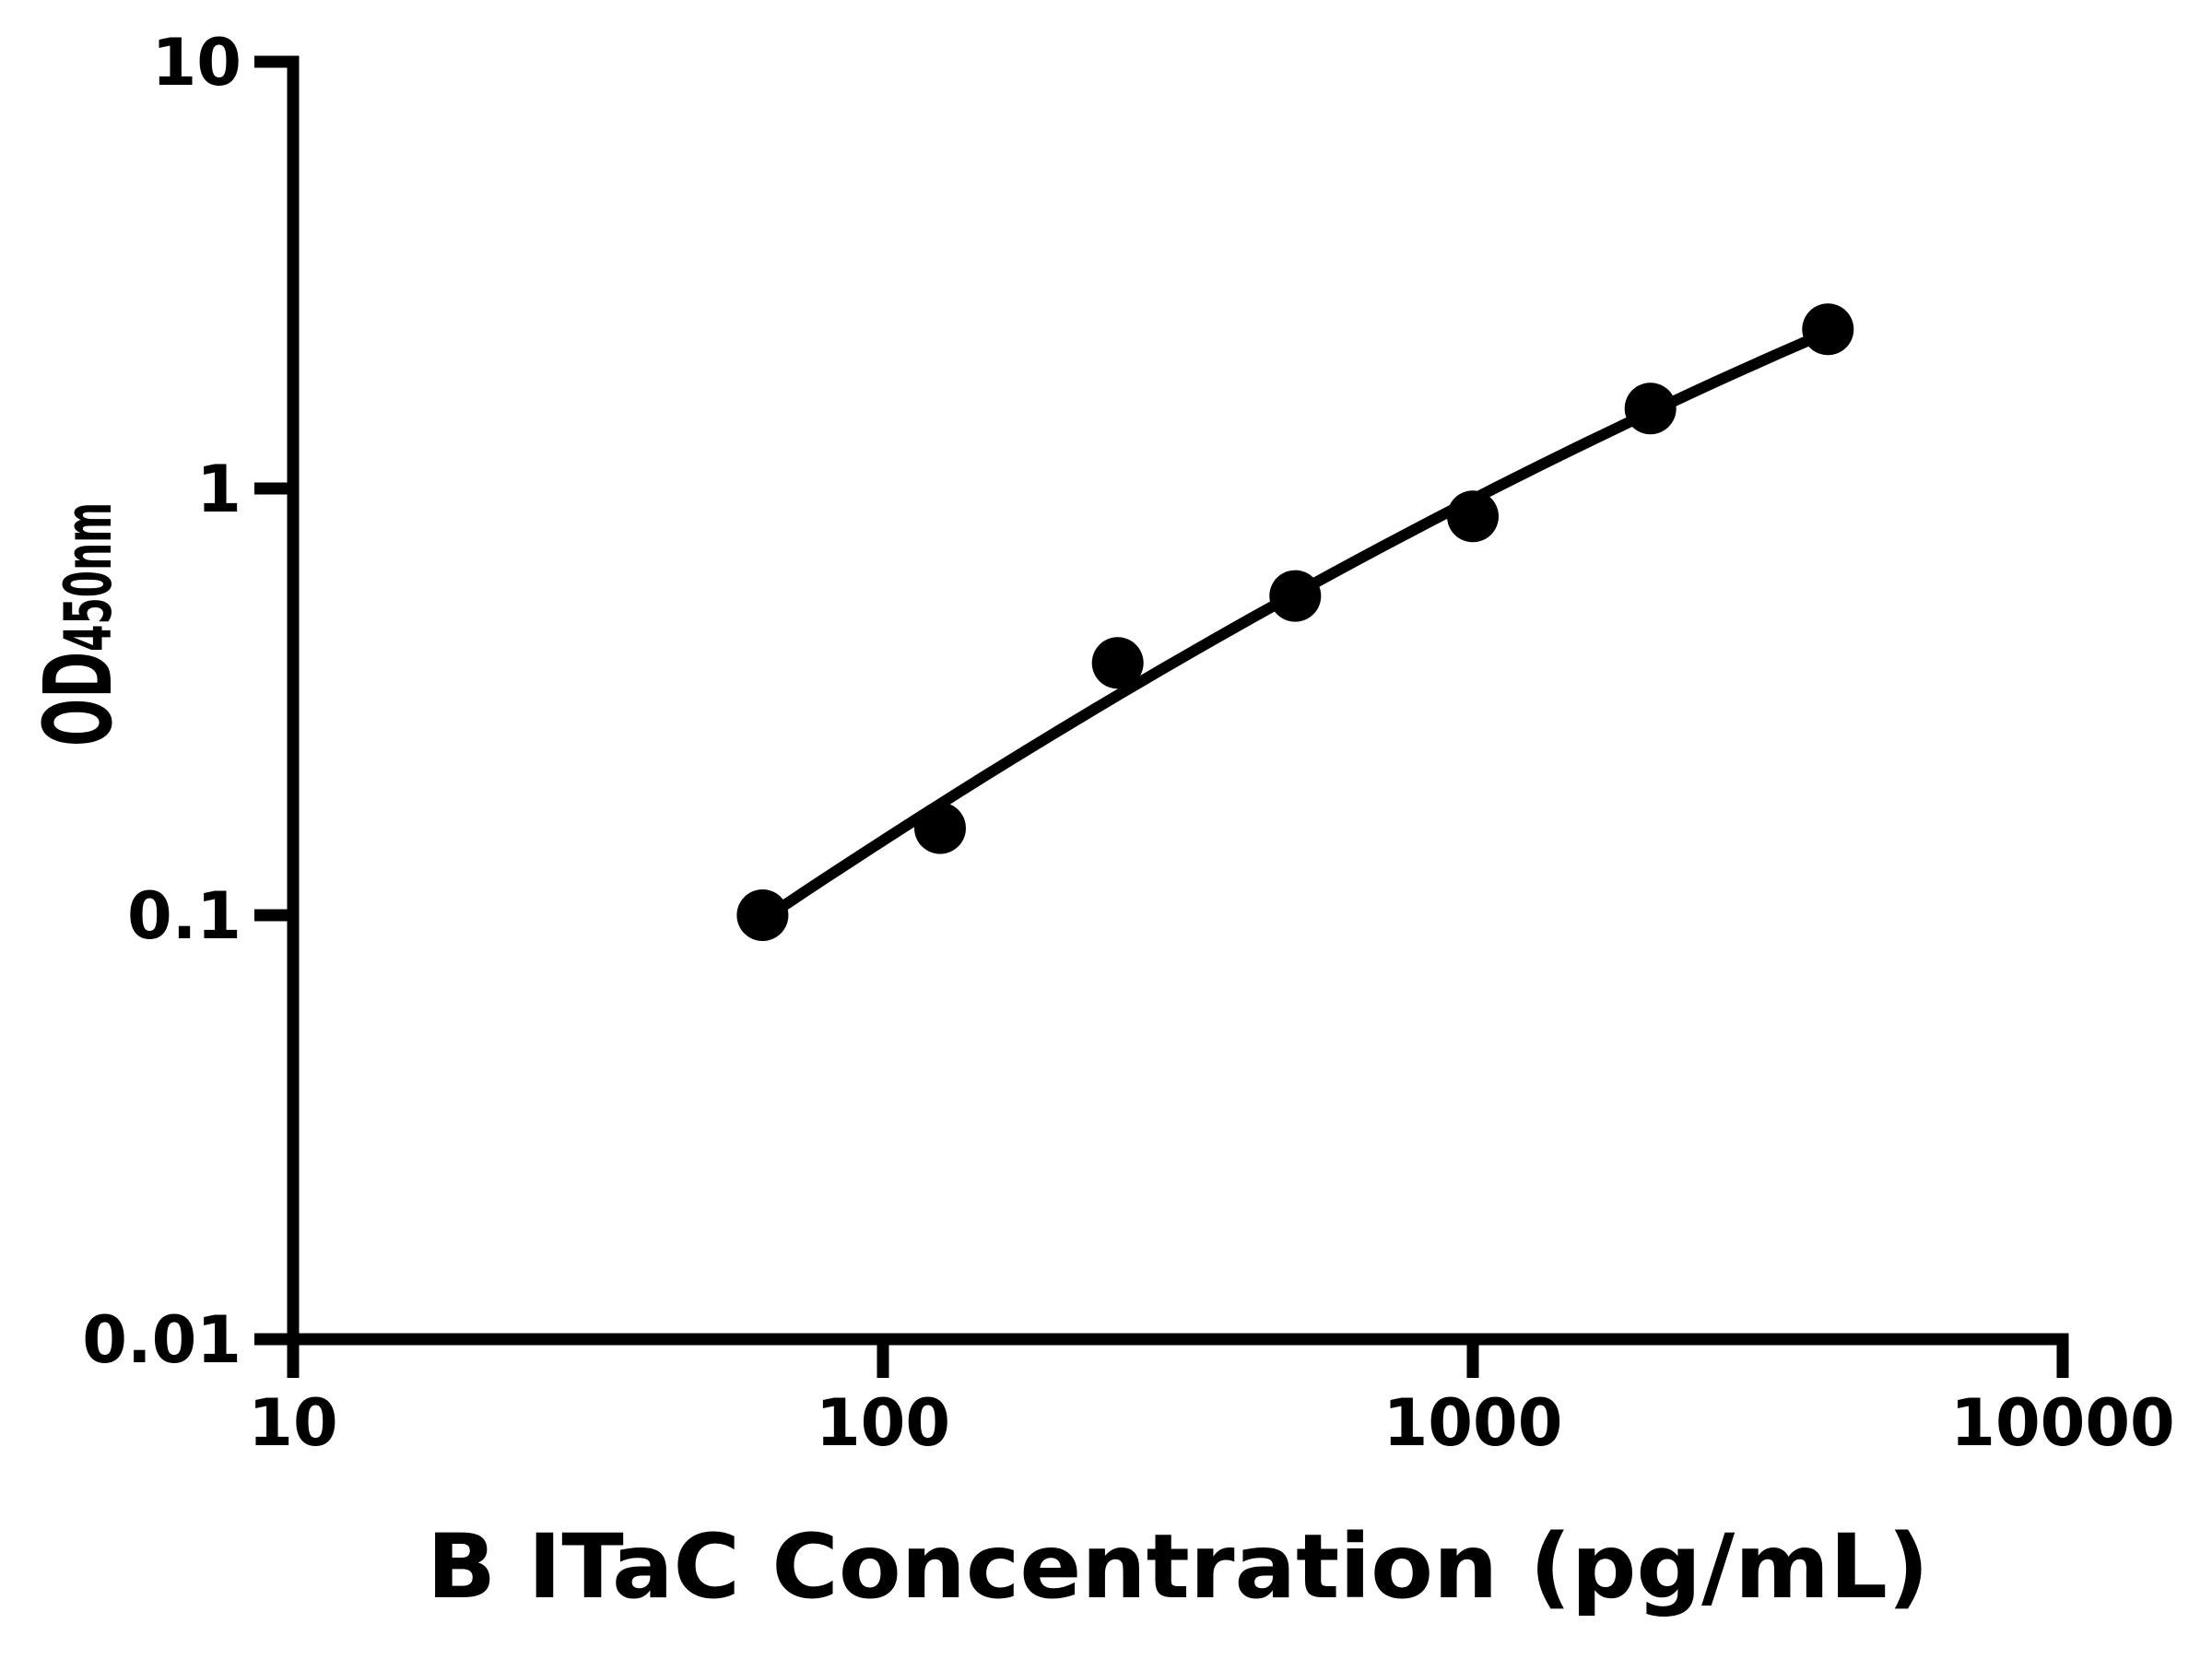 The image size is (2212, 1659). I want to click on y-tick-label: 1, so click(218, 489).